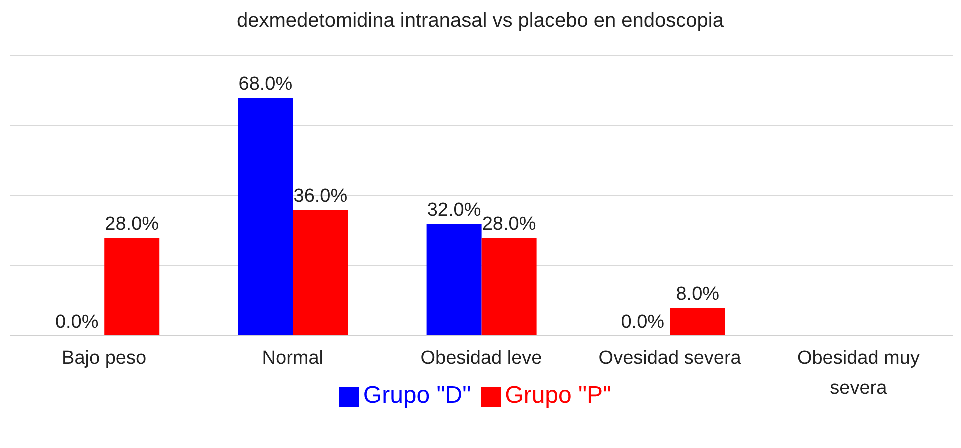 The width and height of the screenshot is (961, 448). Describe the element at coordinates (858, 373) in the screenshot. I see `x-tick-label: Obesidad muy severa` at that location.